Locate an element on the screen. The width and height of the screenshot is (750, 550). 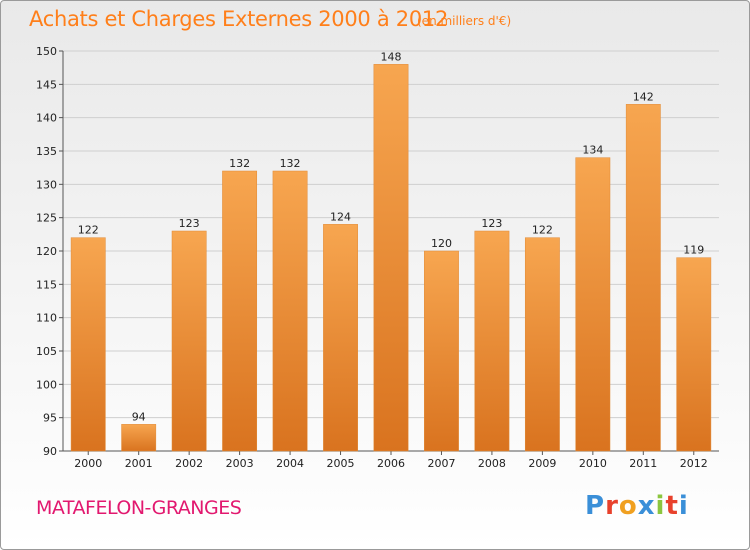
y-tick-label: 115 is located at coordinates (46, 284).